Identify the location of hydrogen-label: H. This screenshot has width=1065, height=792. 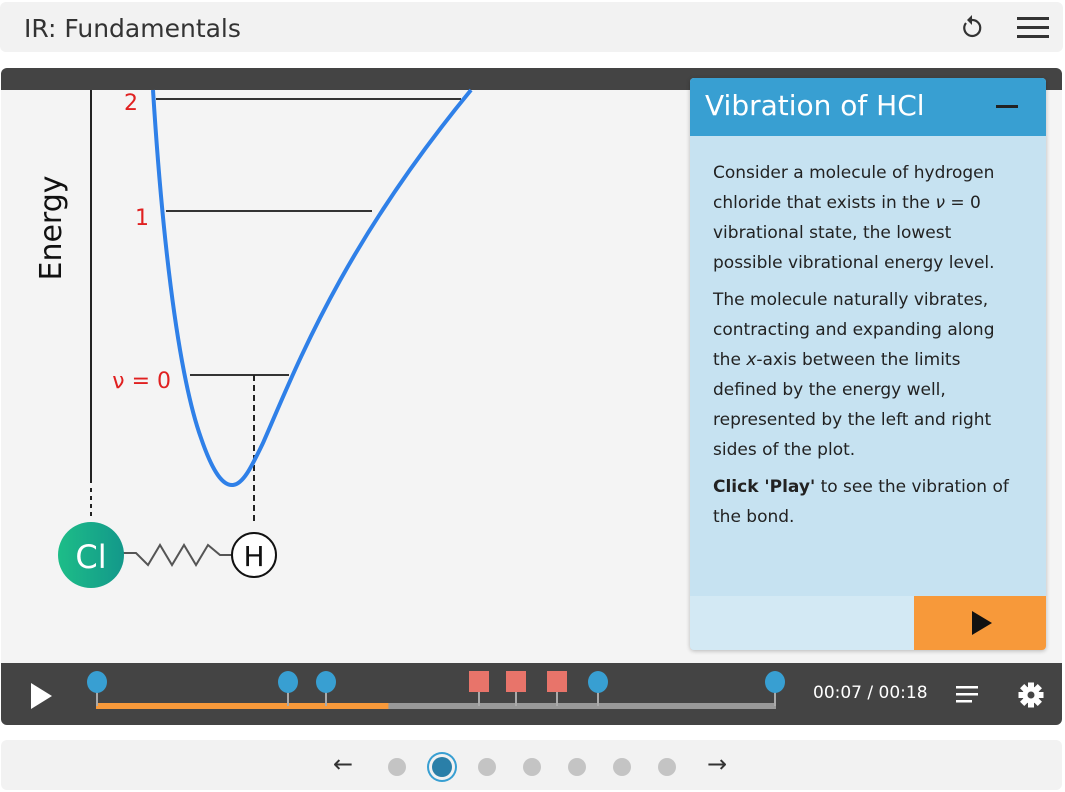
(253, 556).